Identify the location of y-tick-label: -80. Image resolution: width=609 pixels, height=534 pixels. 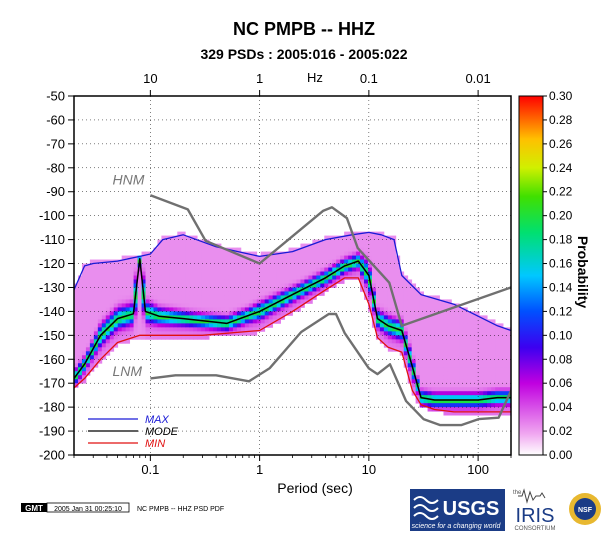
(55, 167).